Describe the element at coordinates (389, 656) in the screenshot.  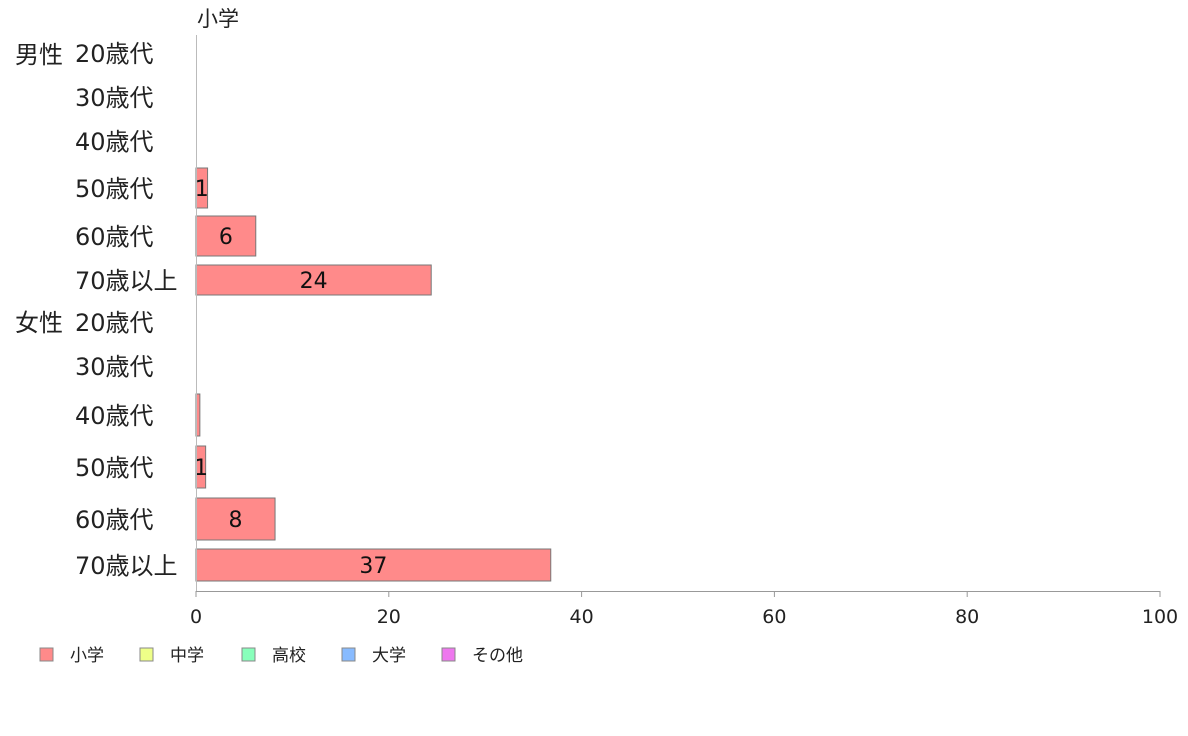
I see `legend-label: 大学` at that location.